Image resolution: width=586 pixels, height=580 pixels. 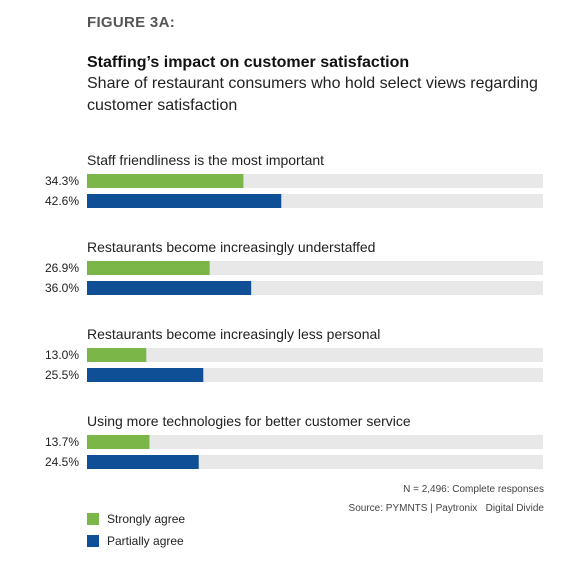 What do you see at coordinates (62, 375) in the screenshot?
I see `data-label: 25.5%` at bounding box center [62, 375].